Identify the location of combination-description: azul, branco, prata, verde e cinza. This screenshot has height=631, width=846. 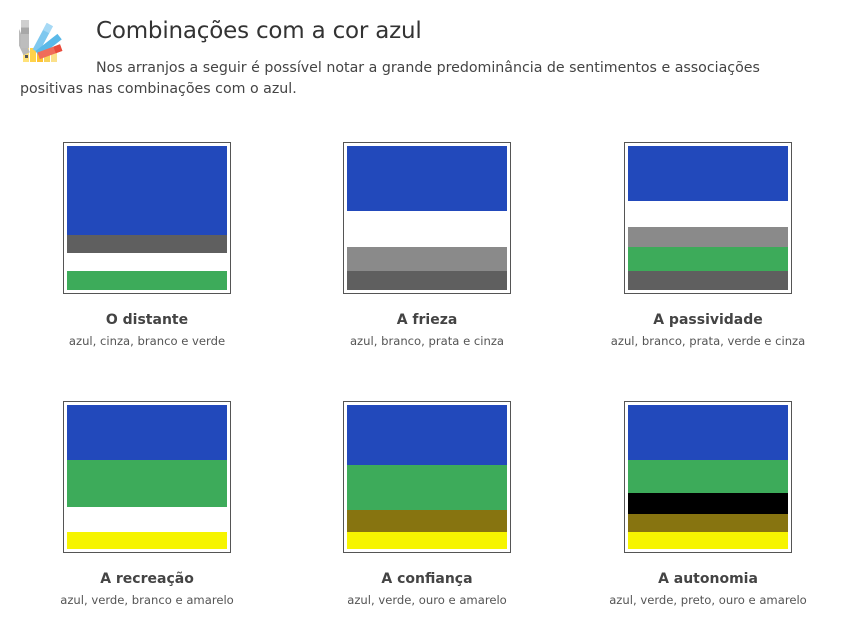
(708, 341).